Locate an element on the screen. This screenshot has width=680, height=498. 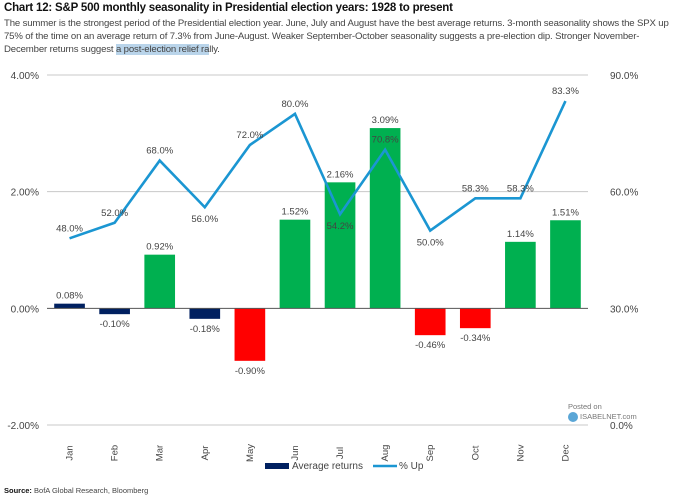
x-tick-label: Aug is located at coordinates (385, 453).